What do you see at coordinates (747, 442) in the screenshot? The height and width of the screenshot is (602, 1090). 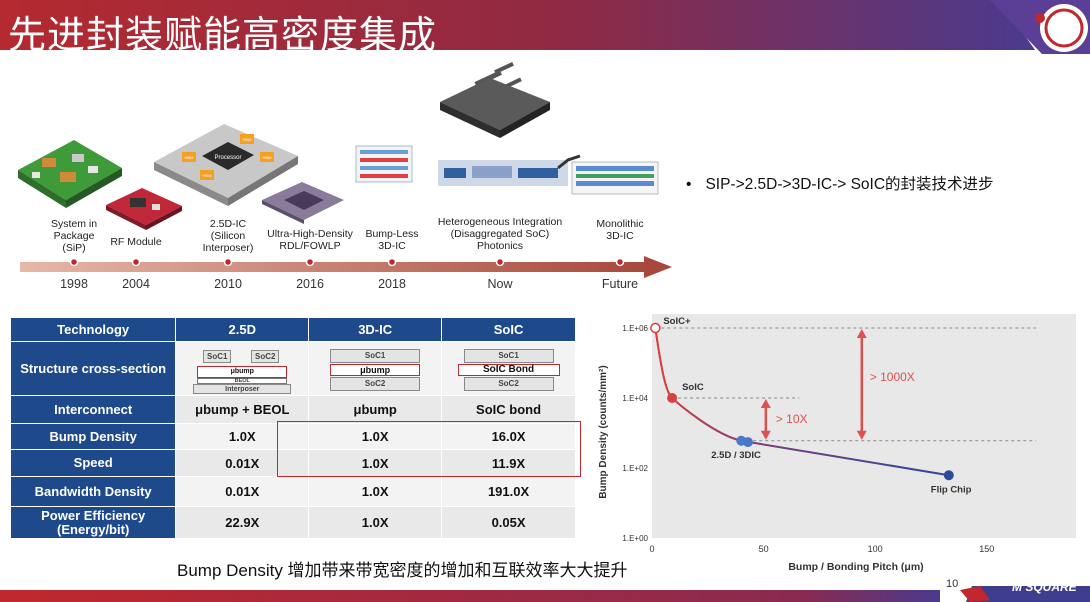 I see `data-point-3dic` at bounding box center [747, 442].